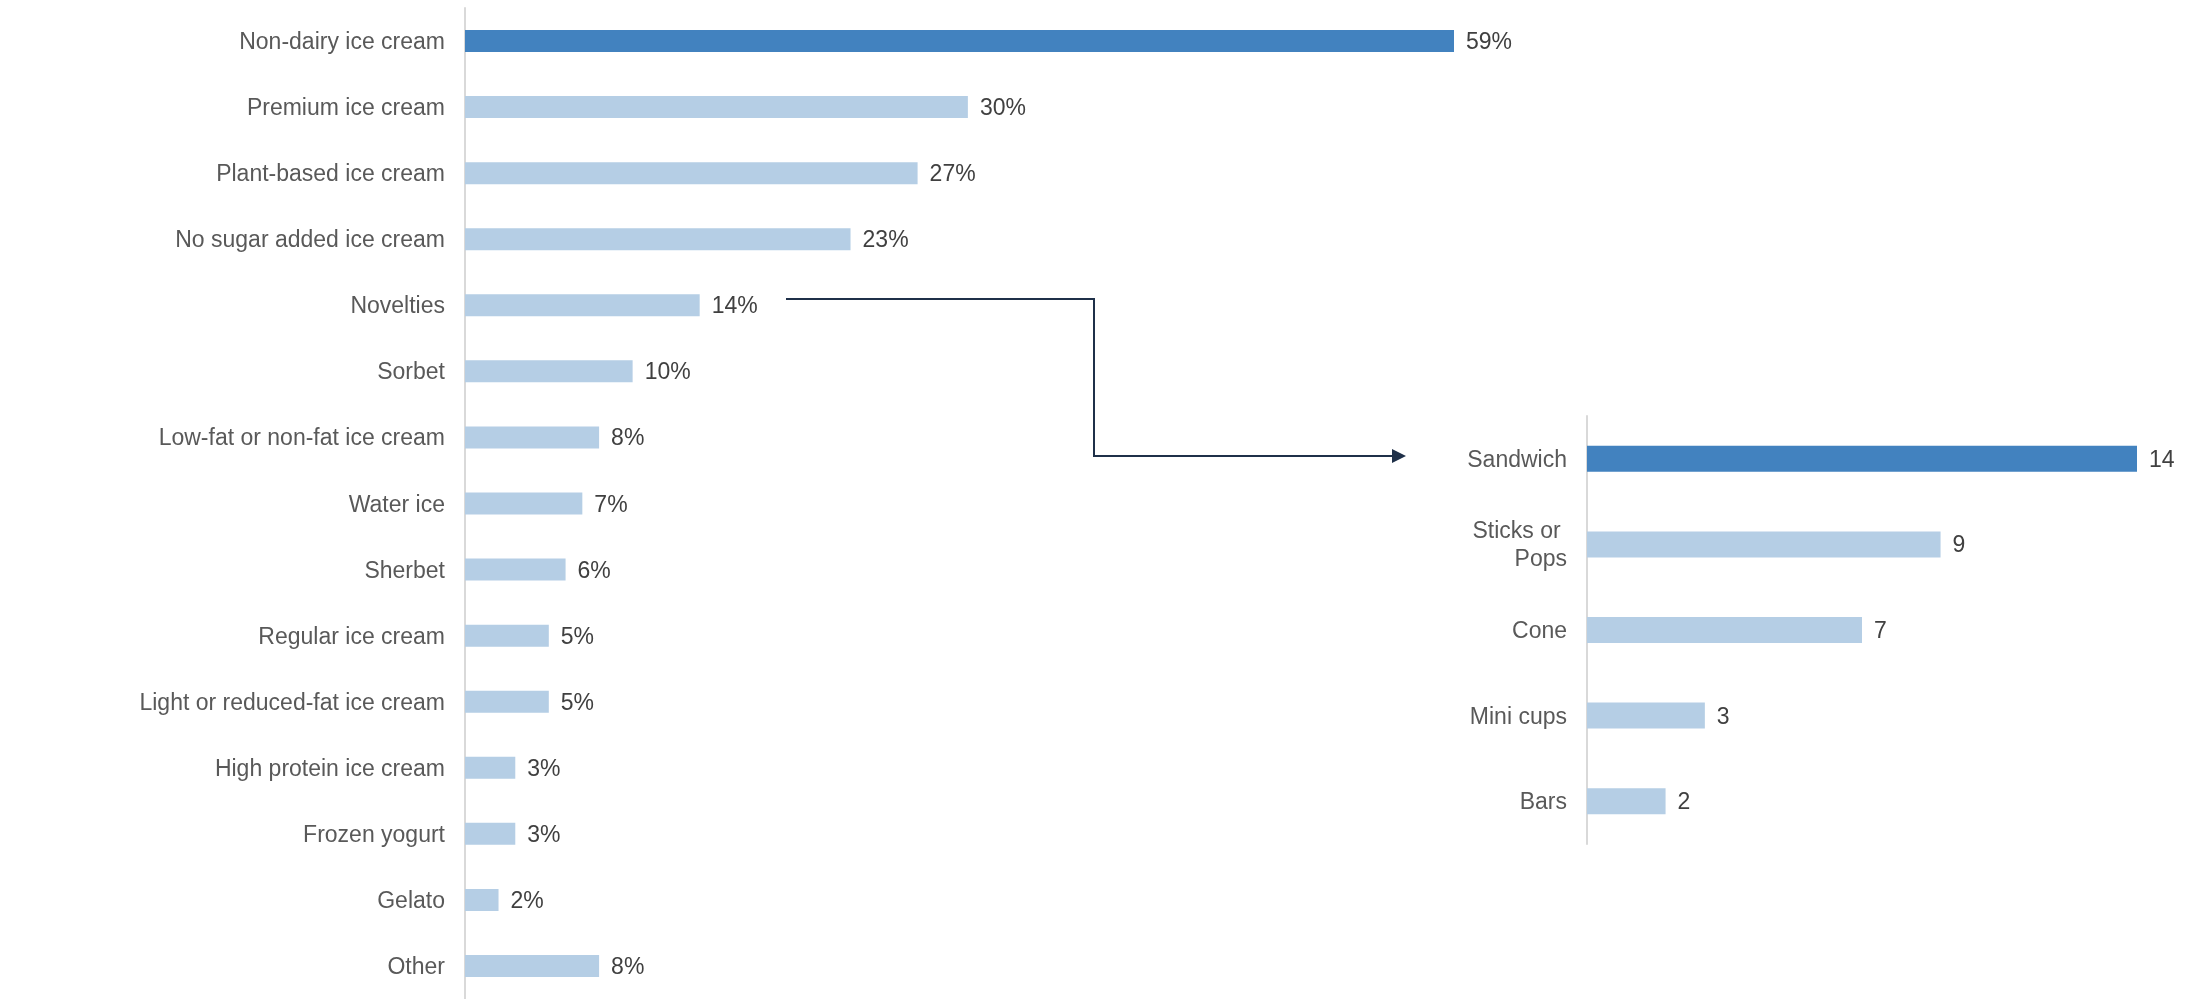 The height and width of the screenshot is (999, 2200). I want to click on data-label: 2, so click(1684, 801).